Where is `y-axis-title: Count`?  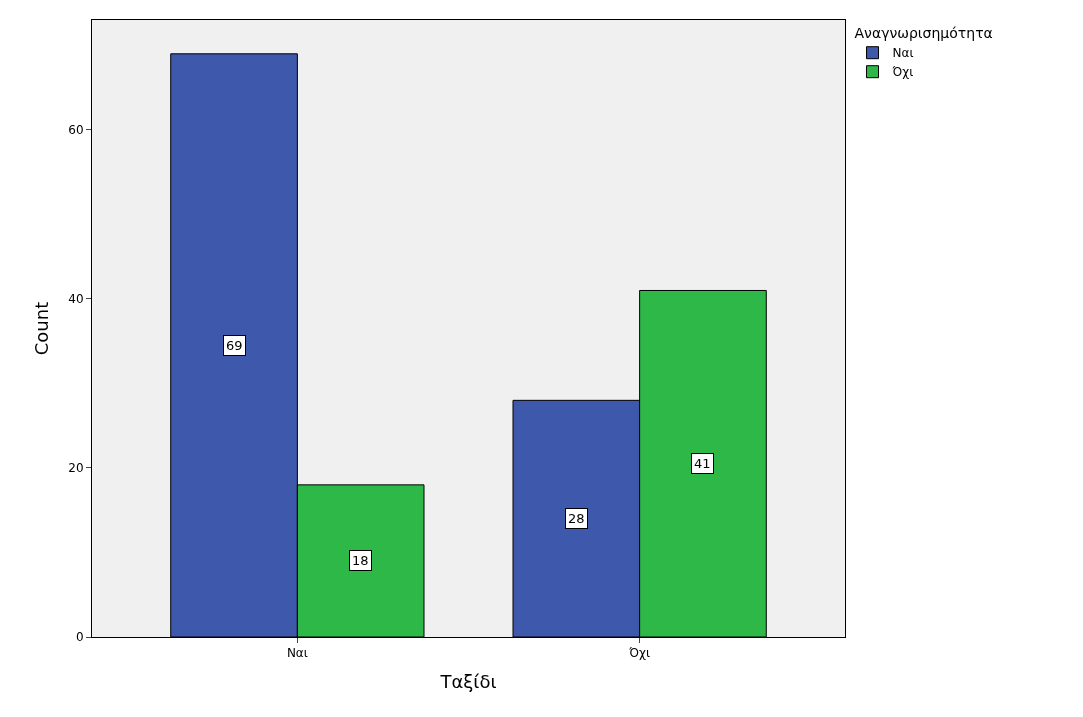
y-axis-title: Count is located at coordinates (41, 328).